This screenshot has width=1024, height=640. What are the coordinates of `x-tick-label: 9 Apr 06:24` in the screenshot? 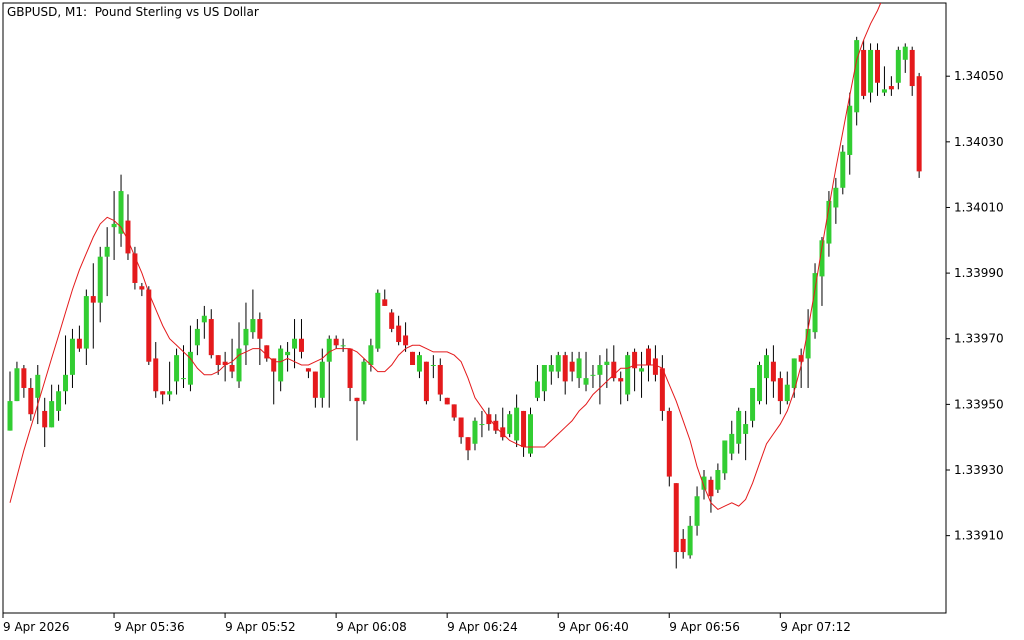 It's located at (482, 627).